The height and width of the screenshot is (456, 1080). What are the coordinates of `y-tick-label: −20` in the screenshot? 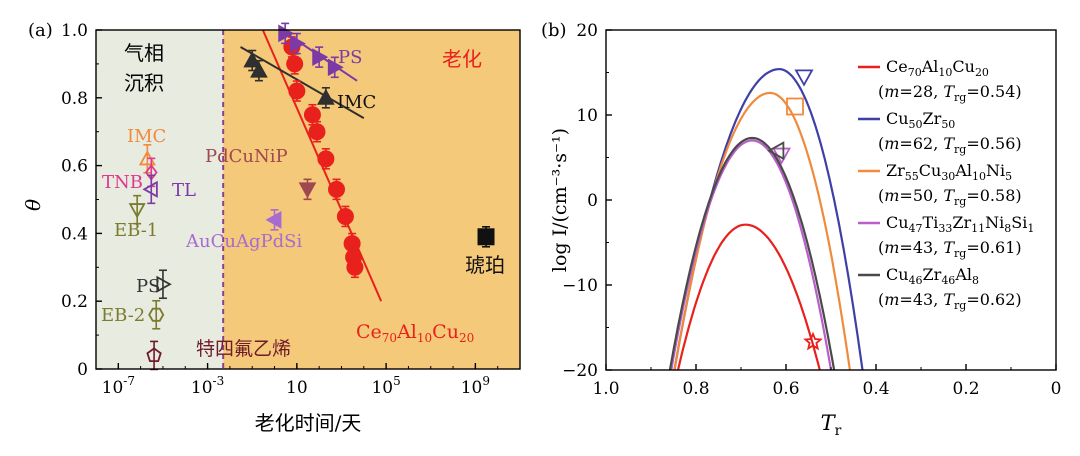 It's located at (580, 371).